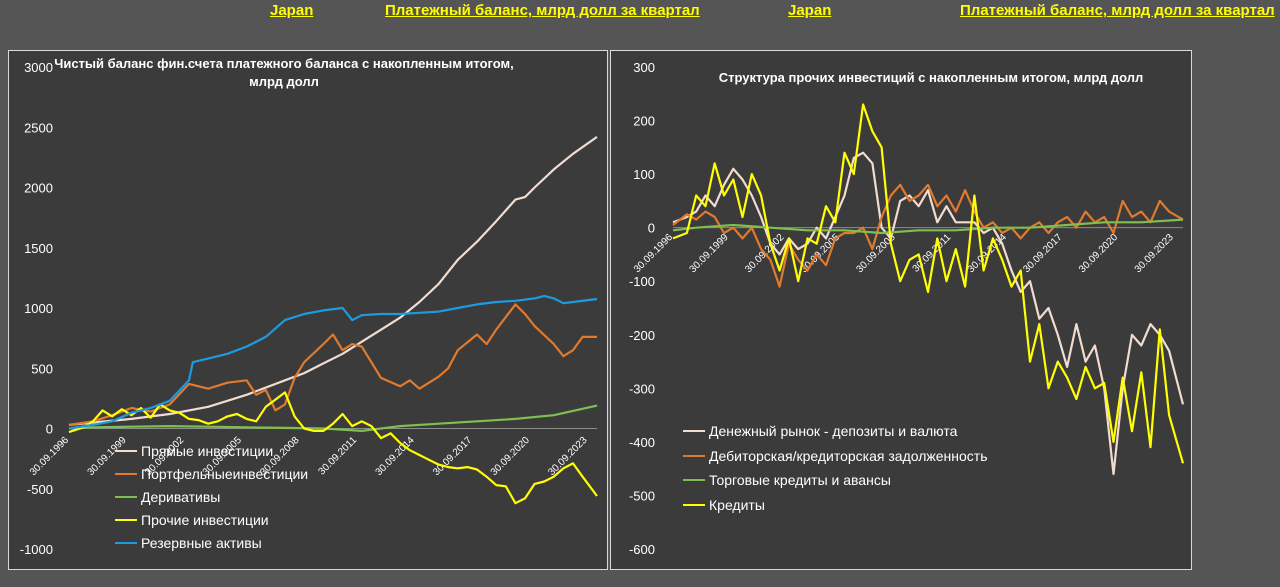 This screenshot has width=1280, height=587. I want to click on legend-item: Портфельныеинвестиции, so click(211, 473).